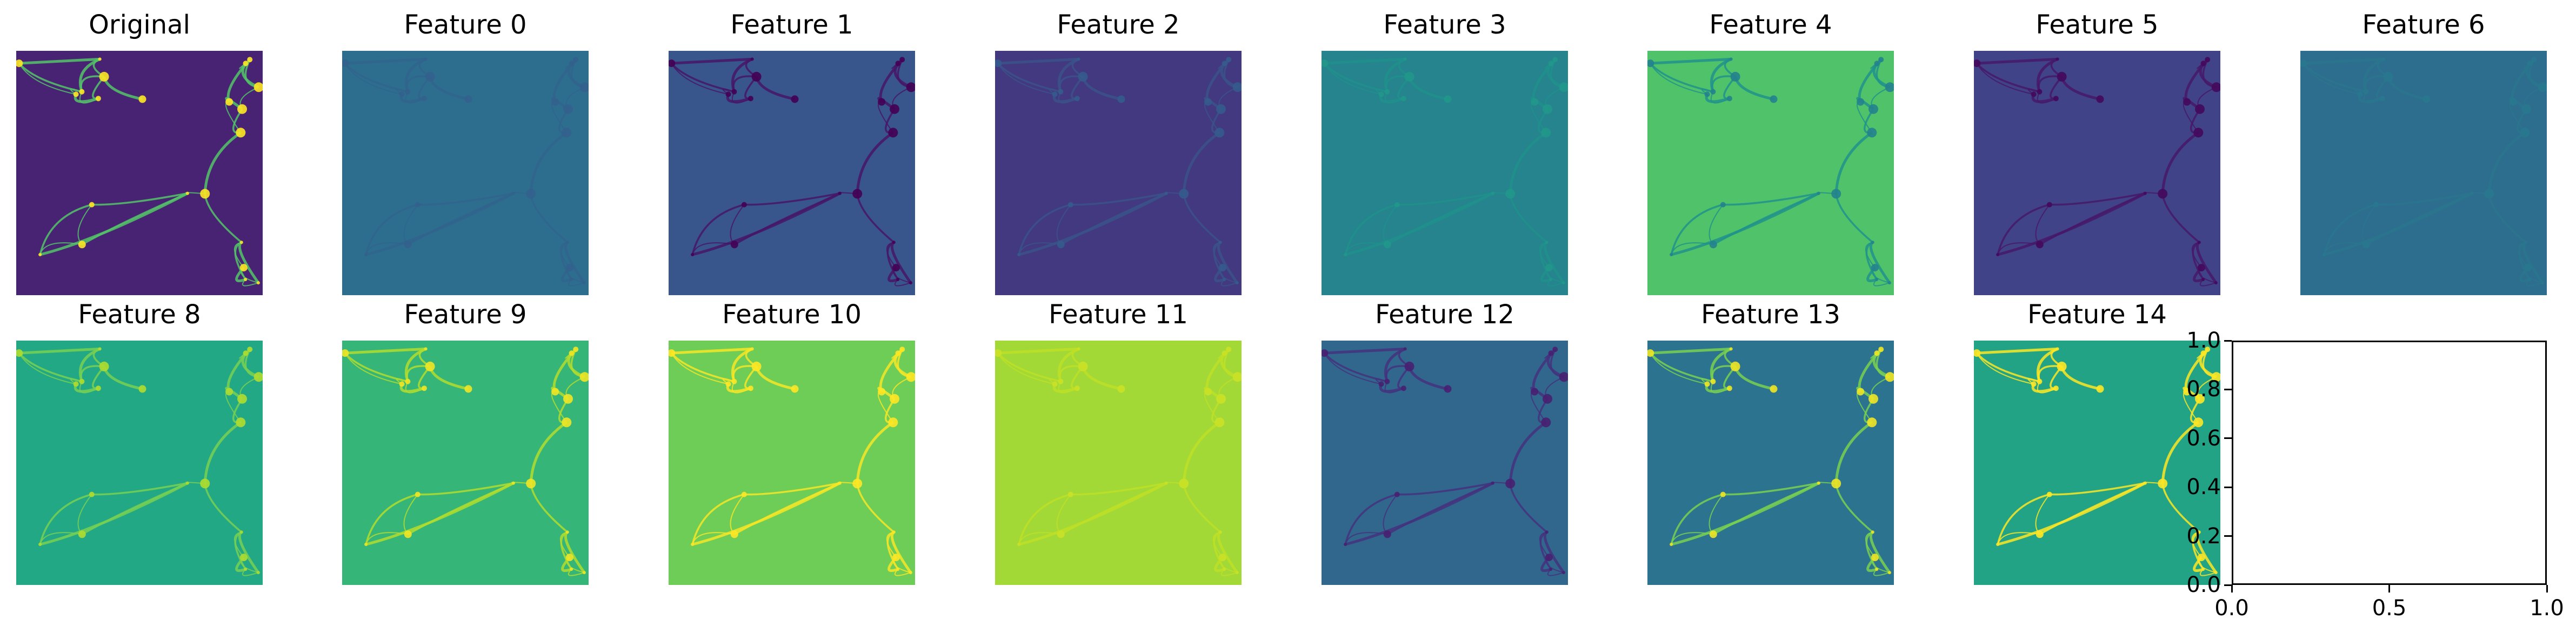 This screenshot has height=639, width=2576. What do you see at coordinates (2202, 585) in the screenshot?
I see `y-tick-label: 0.0` at bounding box center [2202, 585].